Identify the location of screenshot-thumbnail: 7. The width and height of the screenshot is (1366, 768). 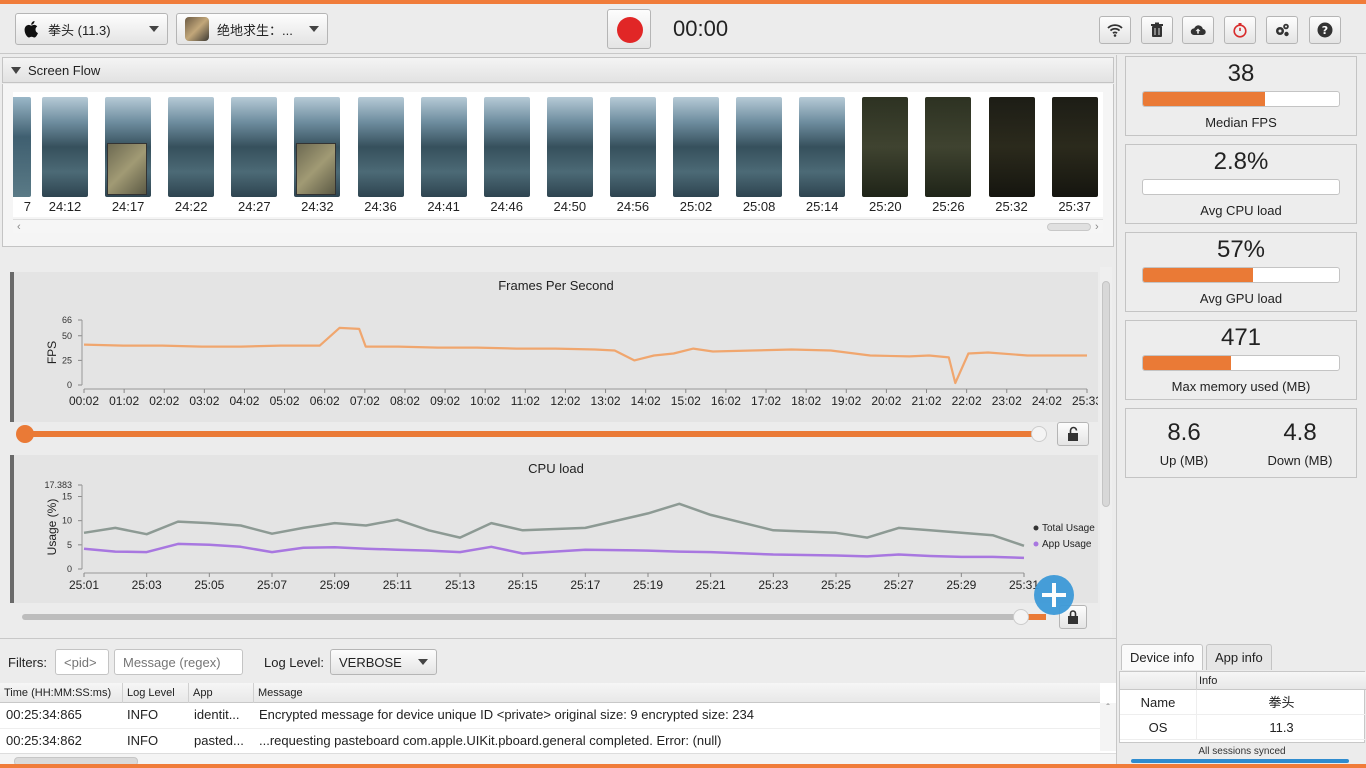
(22, 155).